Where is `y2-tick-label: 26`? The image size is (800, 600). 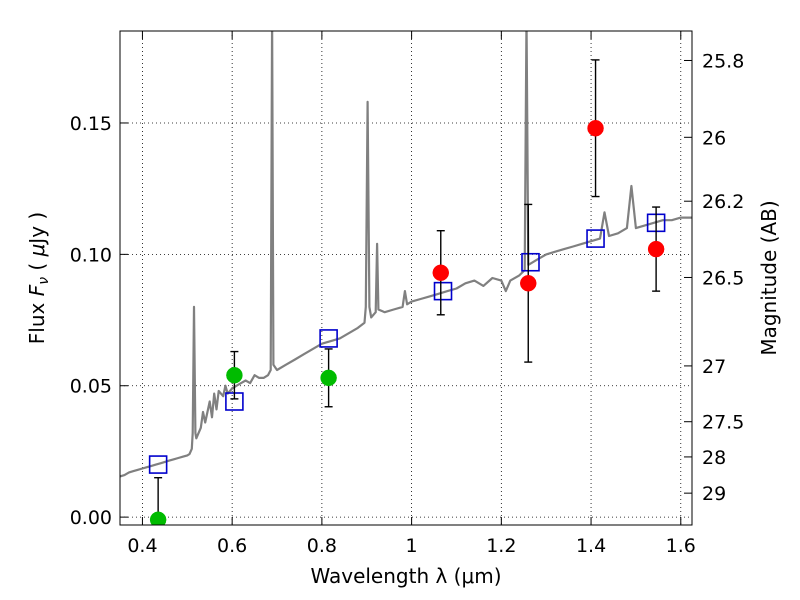 y2-tick-label: 26 is located at coordinates (714, 138).